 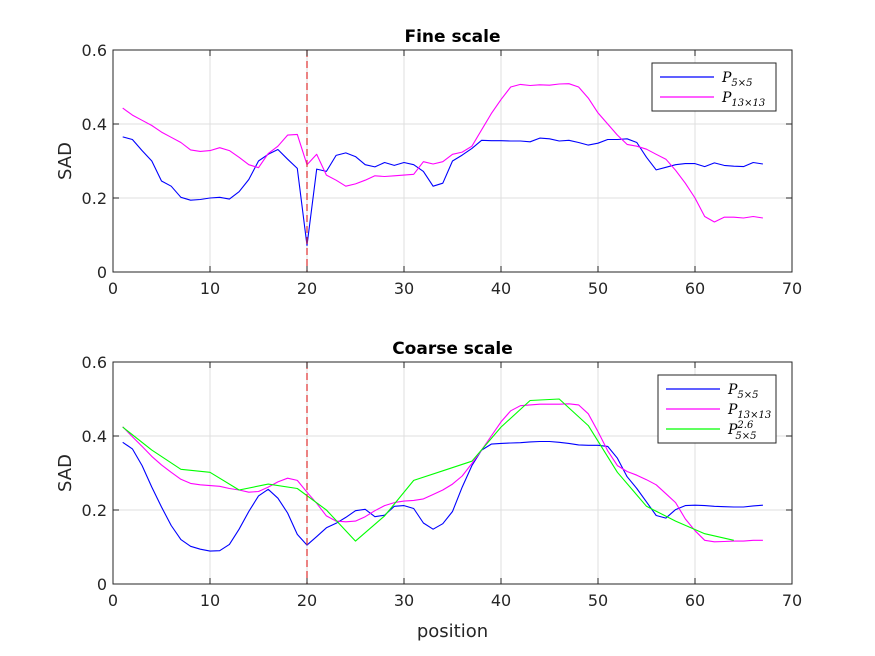 What do you see at coordinates (452, 349) in the screenshot?
I see `chart-title: Coarse scale` at bounding box center [452, 349].